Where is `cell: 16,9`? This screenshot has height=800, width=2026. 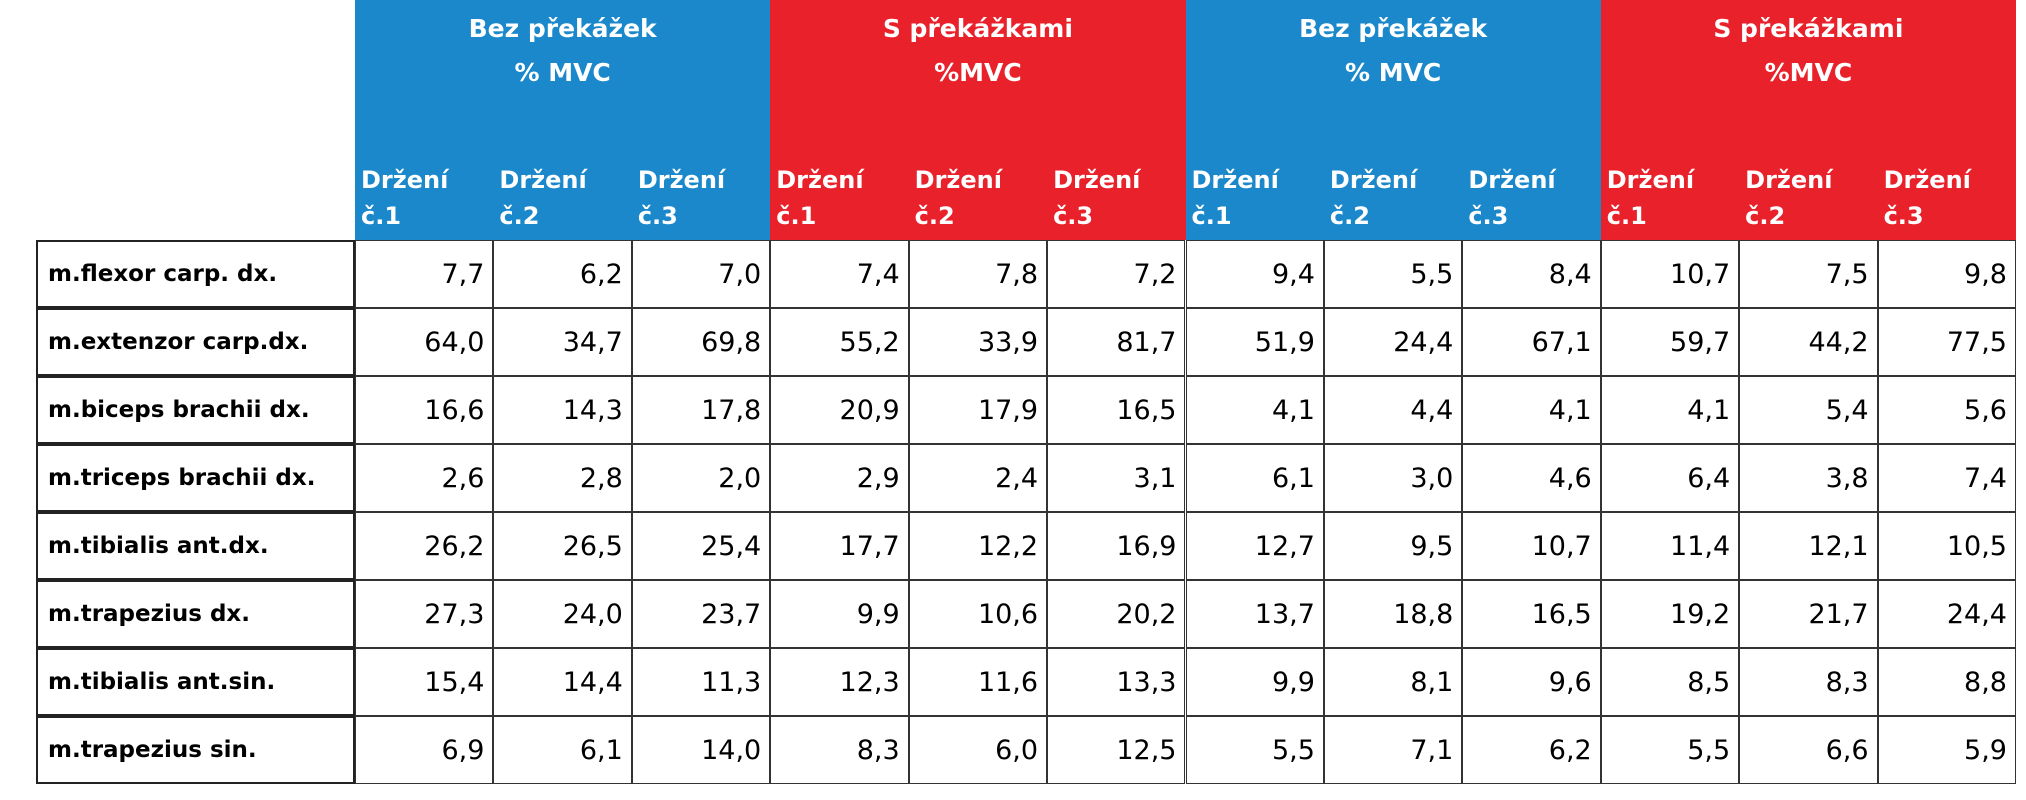 cell: 16,9 is located at coordinates (1116, 546).